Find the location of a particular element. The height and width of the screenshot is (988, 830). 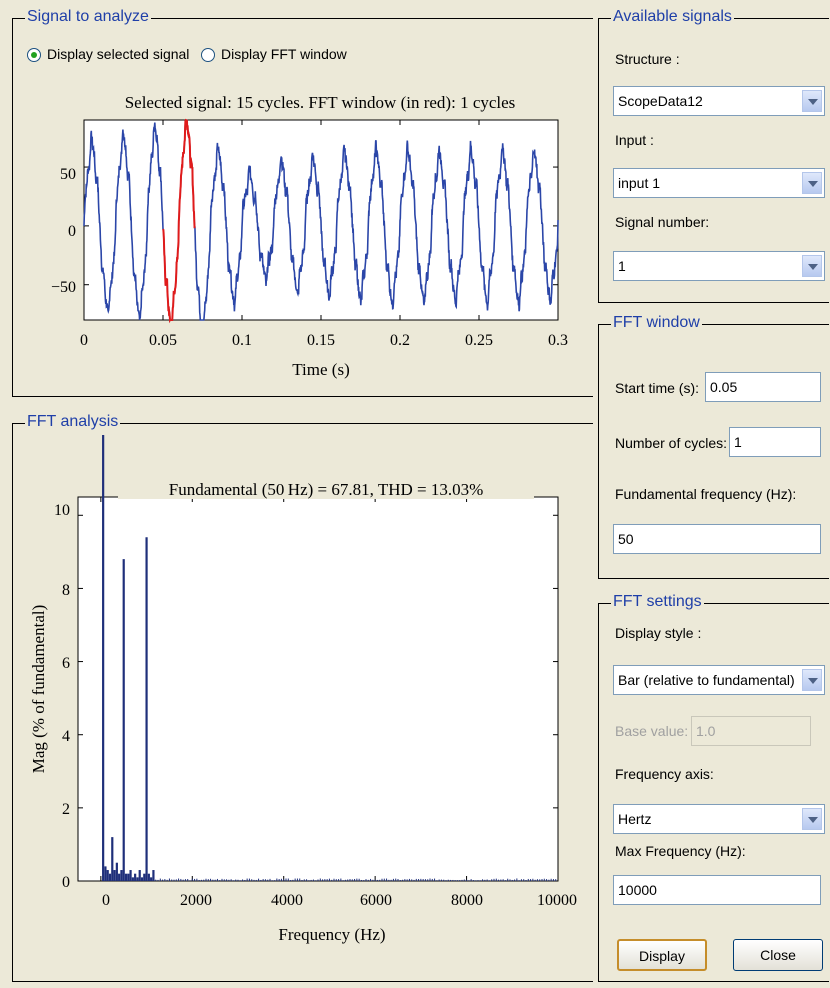

fund-freq-input: 50 is located at coordinates (717, 539).